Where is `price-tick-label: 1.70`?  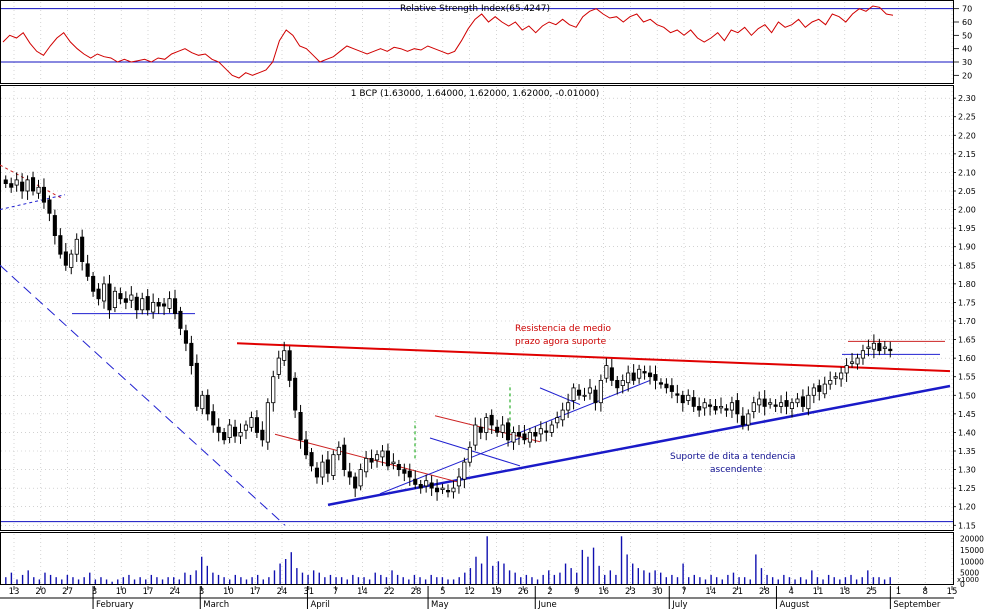
price-tick-label: 1.70 is located at coordinates (967, 321).